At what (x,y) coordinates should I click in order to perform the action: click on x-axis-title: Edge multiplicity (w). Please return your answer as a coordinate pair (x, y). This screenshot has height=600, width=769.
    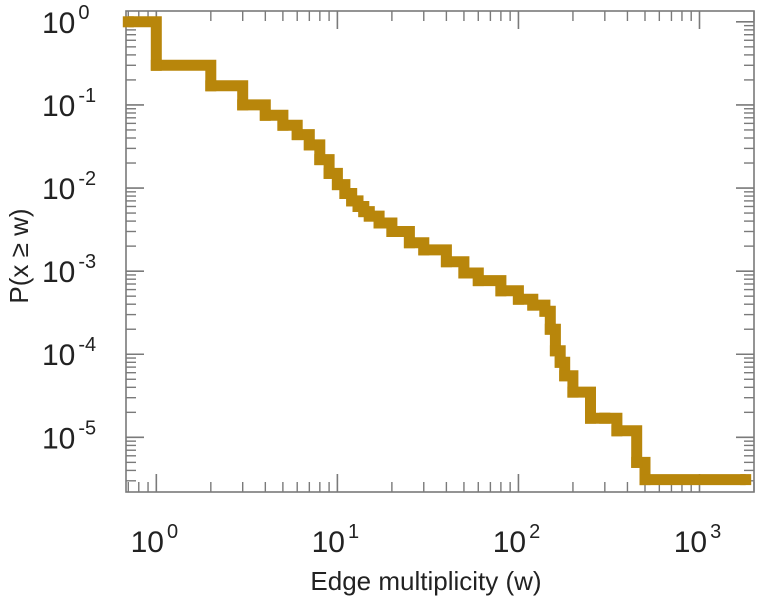
    Looking at the image, I should click on (425, 581).